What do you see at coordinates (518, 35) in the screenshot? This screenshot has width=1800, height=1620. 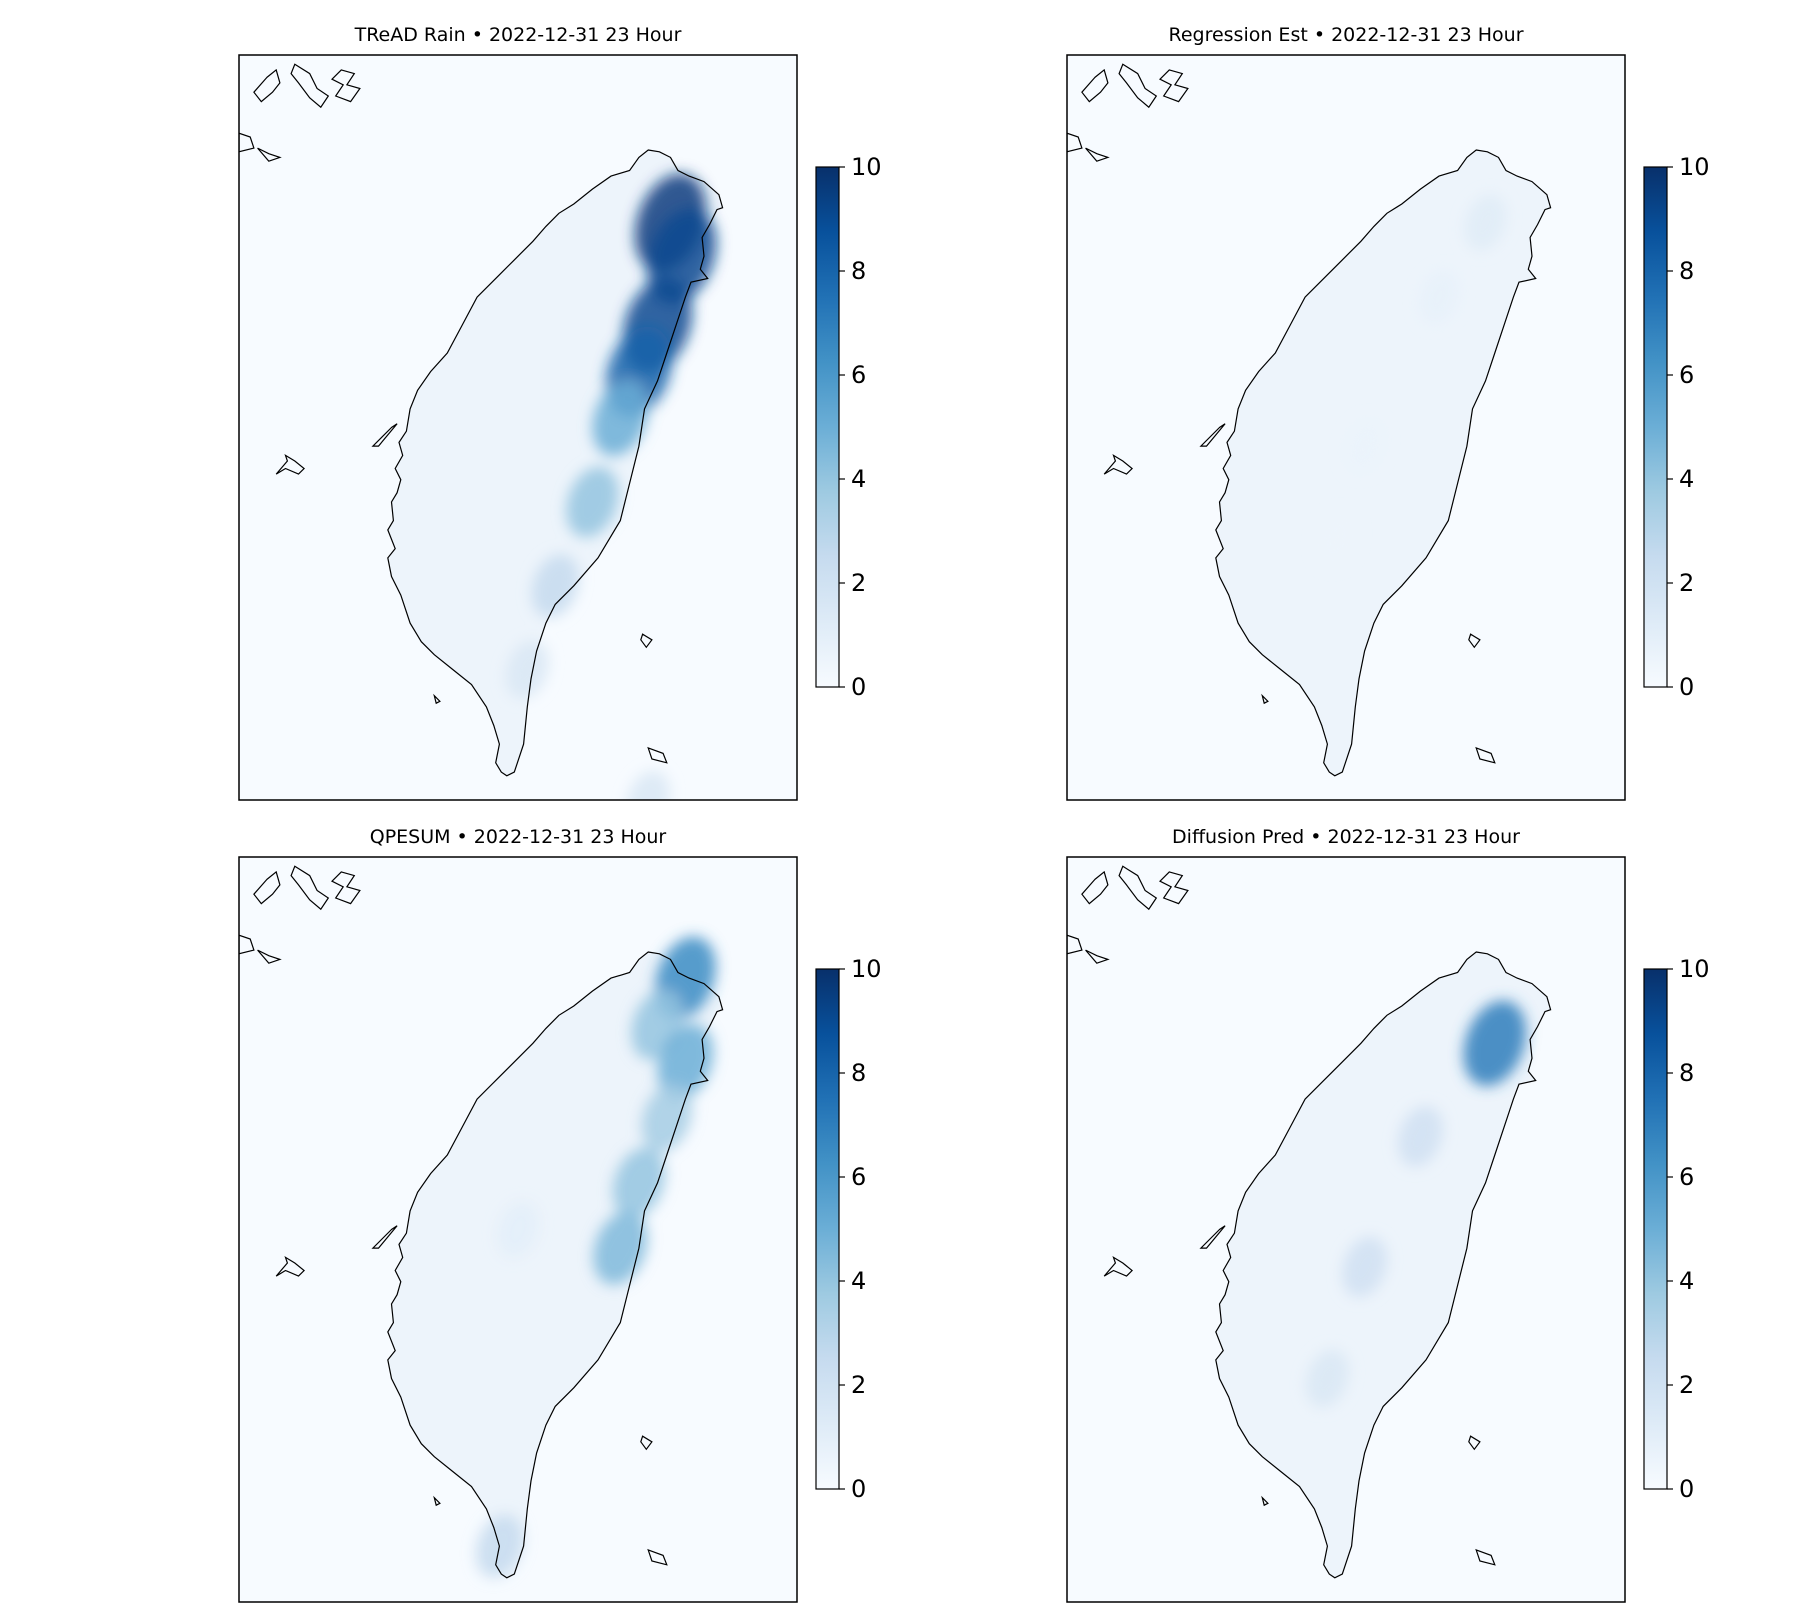 I see `panel-title: TReAD Rain • 2022-12-31 23 Hour` at bounding box center [518, 35].